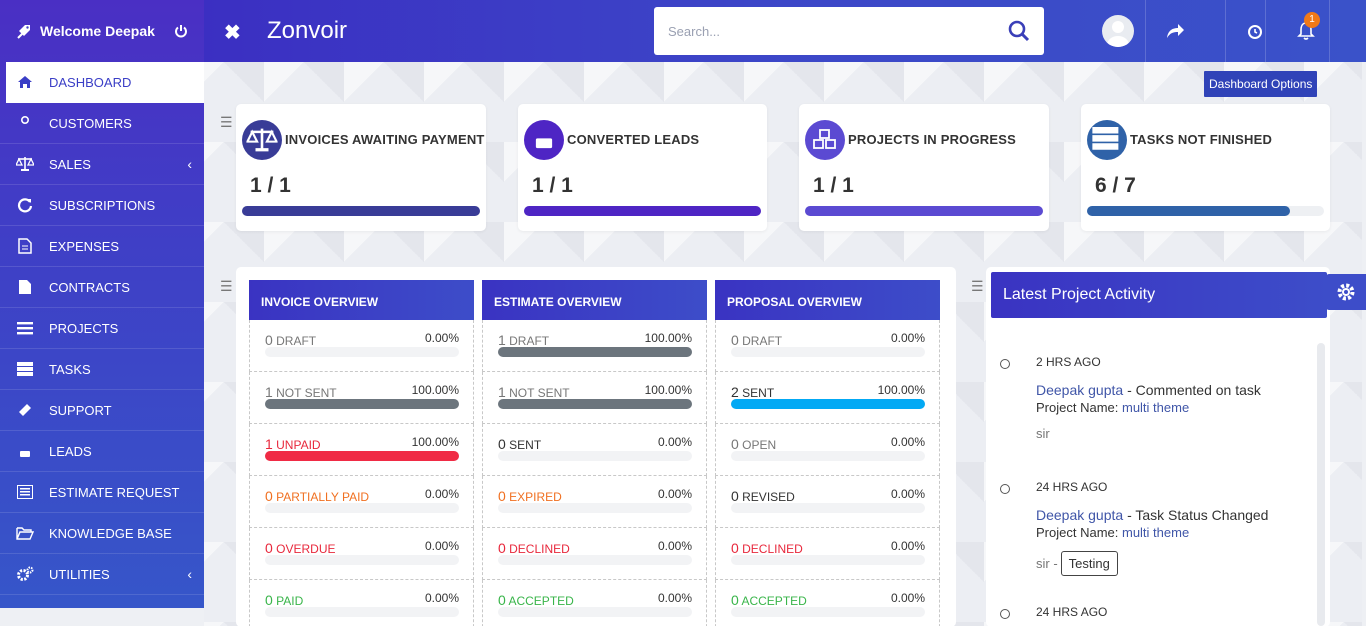 The width and height of the screenshot is (1366, 626). I want to click on avatar, so click(1118, 31).